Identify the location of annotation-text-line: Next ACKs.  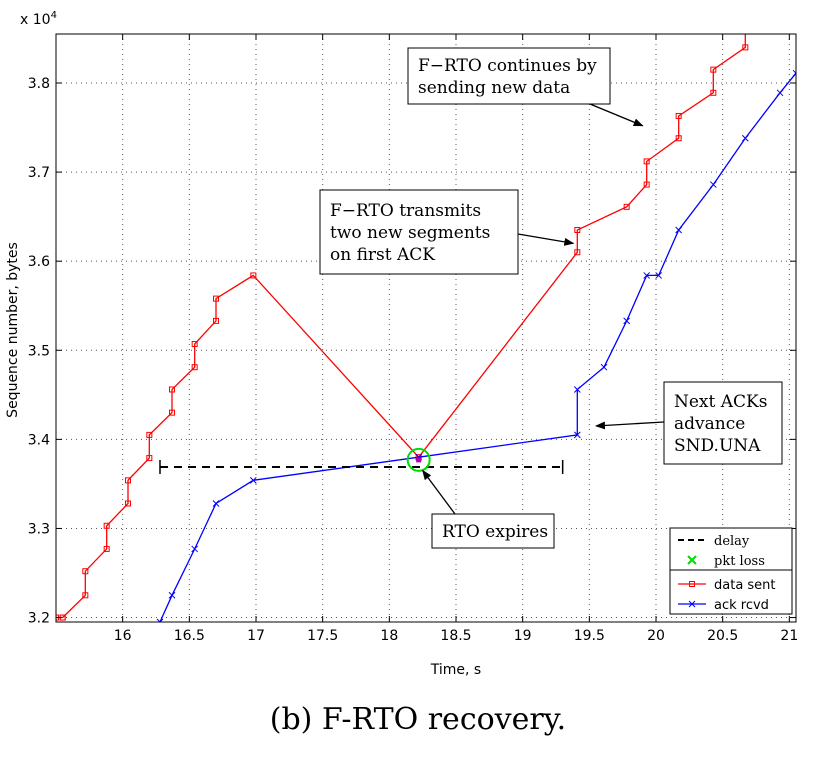
(720, 402).